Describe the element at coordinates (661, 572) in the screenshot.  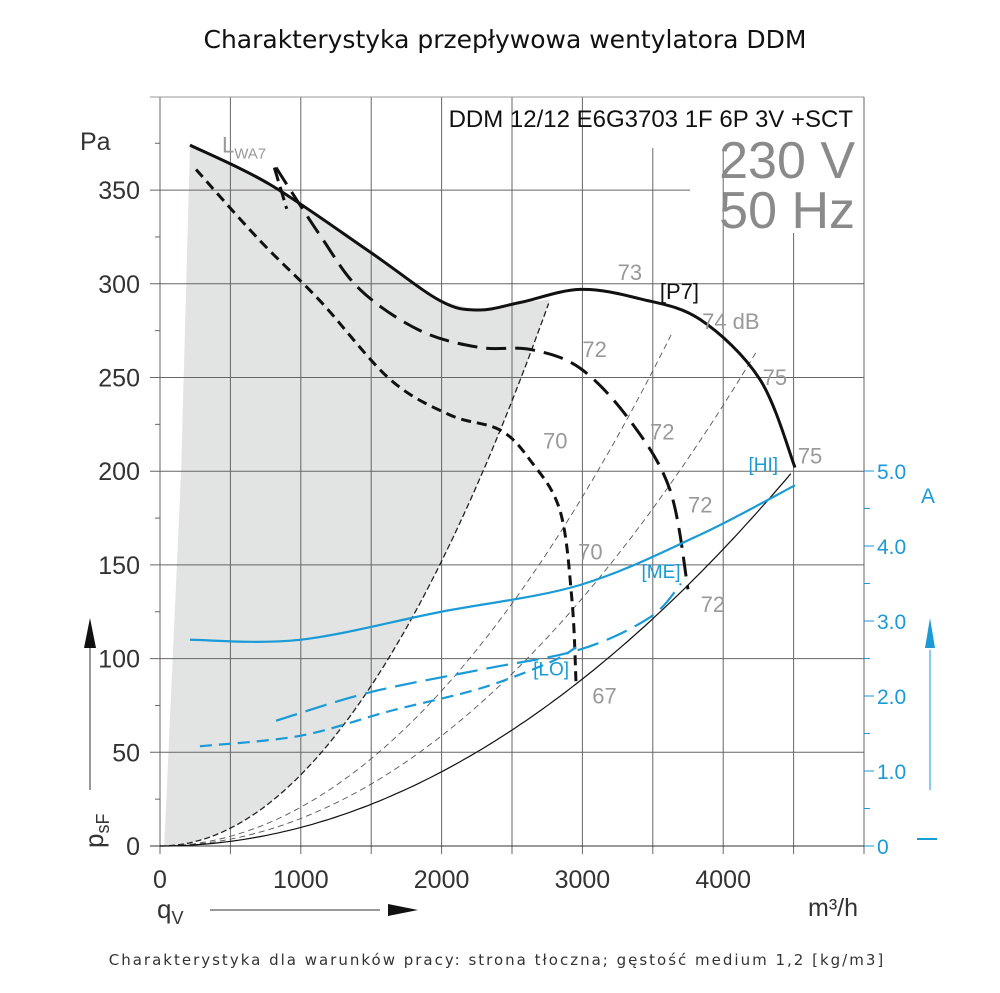
I see `mode-label: [ME]` at that location.